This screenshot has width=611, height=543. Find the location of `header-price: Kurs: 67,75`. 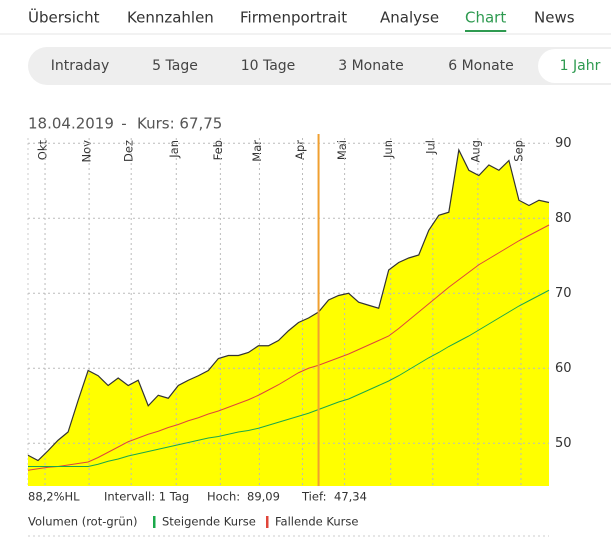

header-price: Kurs: 67,75 is located at coordinates (179, 124).